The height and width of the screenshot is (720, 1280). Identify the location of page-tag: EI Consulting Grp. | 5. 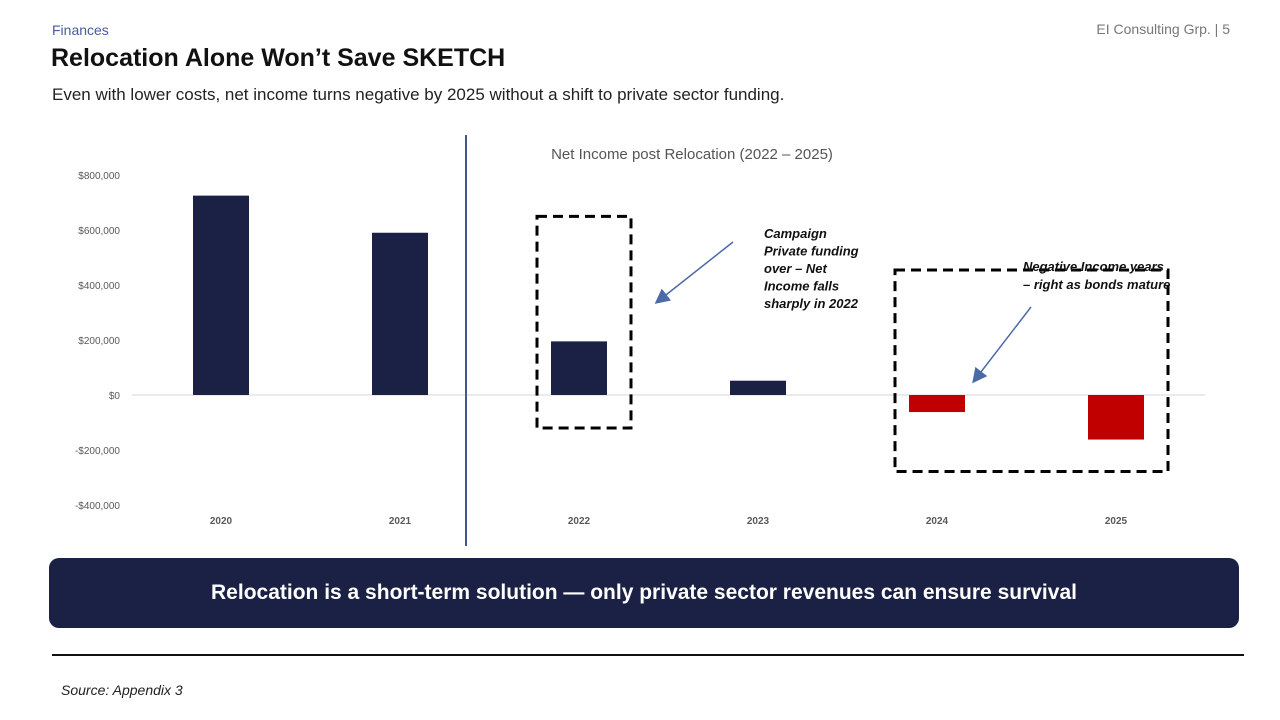
(1163, 29).